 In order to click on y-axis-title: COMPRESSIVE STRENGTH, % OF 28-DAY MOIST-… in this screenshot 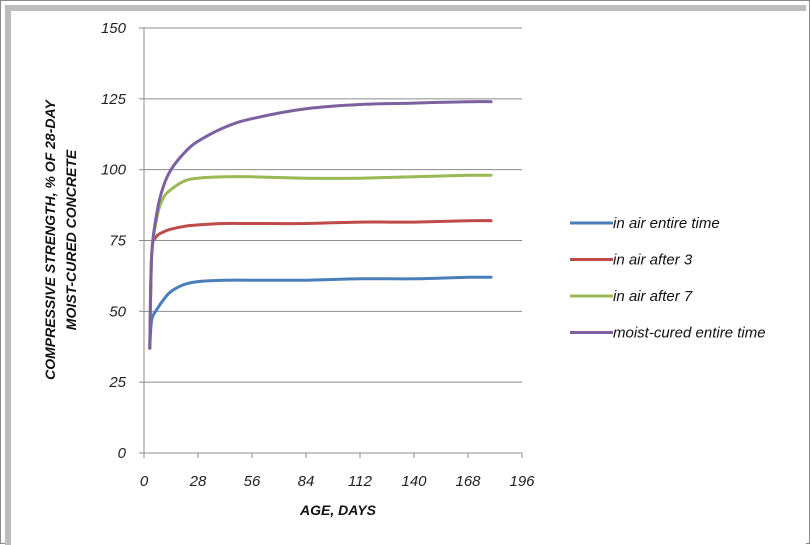, I will do `click(60, 238)`.